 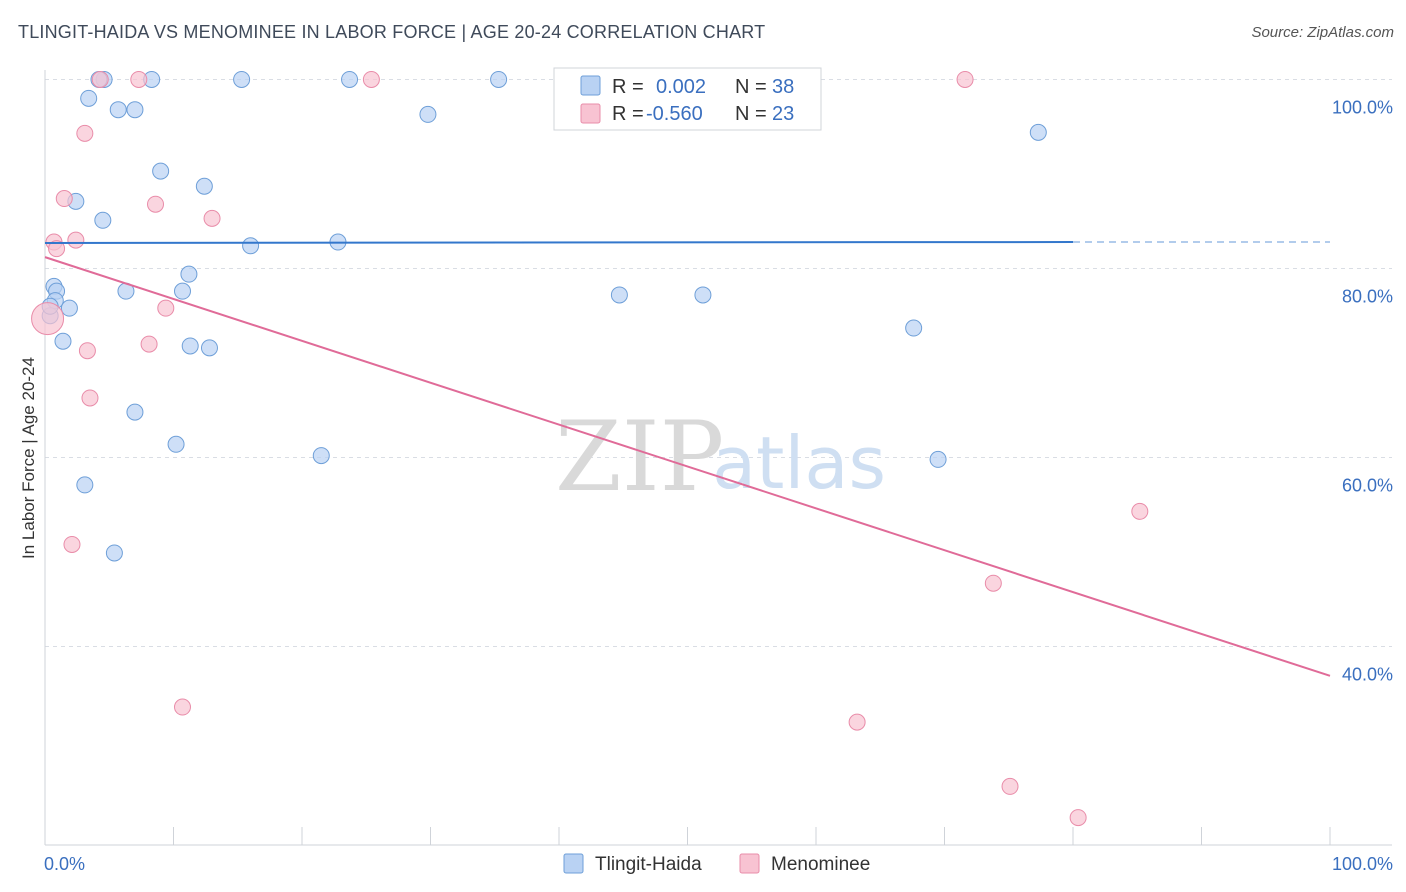 I want to click on series-legend: Tlingit-Haida Menominee, so click(x=716, y=864).